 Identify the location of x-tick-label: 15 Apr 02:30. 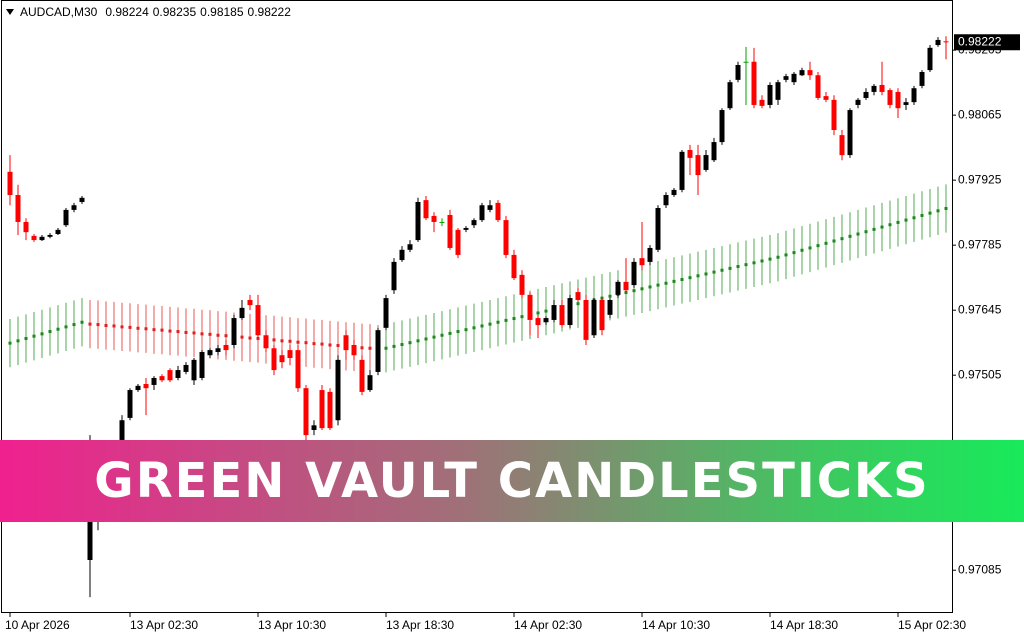
(932, 625).